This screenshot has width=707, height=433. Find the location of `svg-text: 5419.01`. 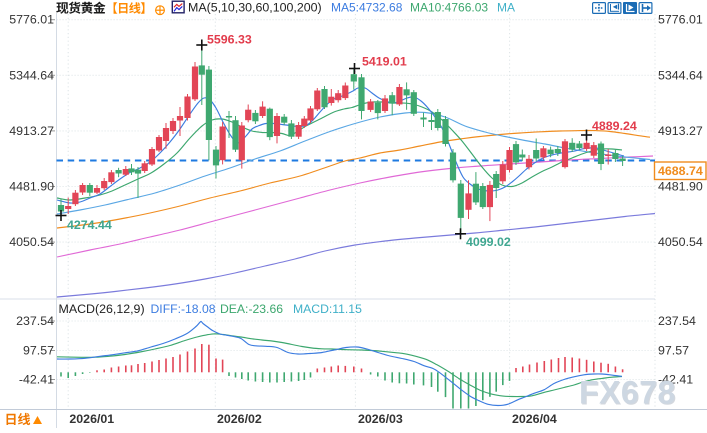

svg-text: 5419.01 is located at coordinates (384, 62).